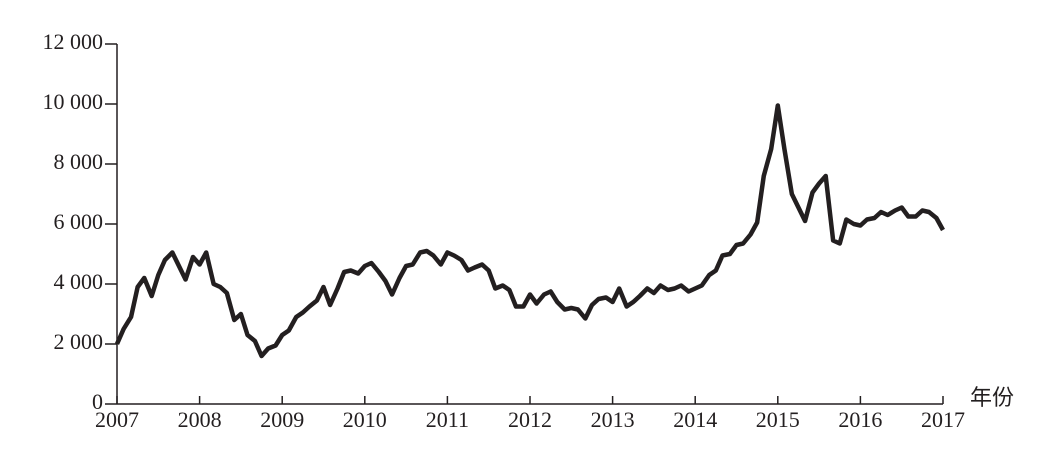 This screenshot has width=1054, height=449. I want to click on x-tick-label: 2007, so click(117, 419).